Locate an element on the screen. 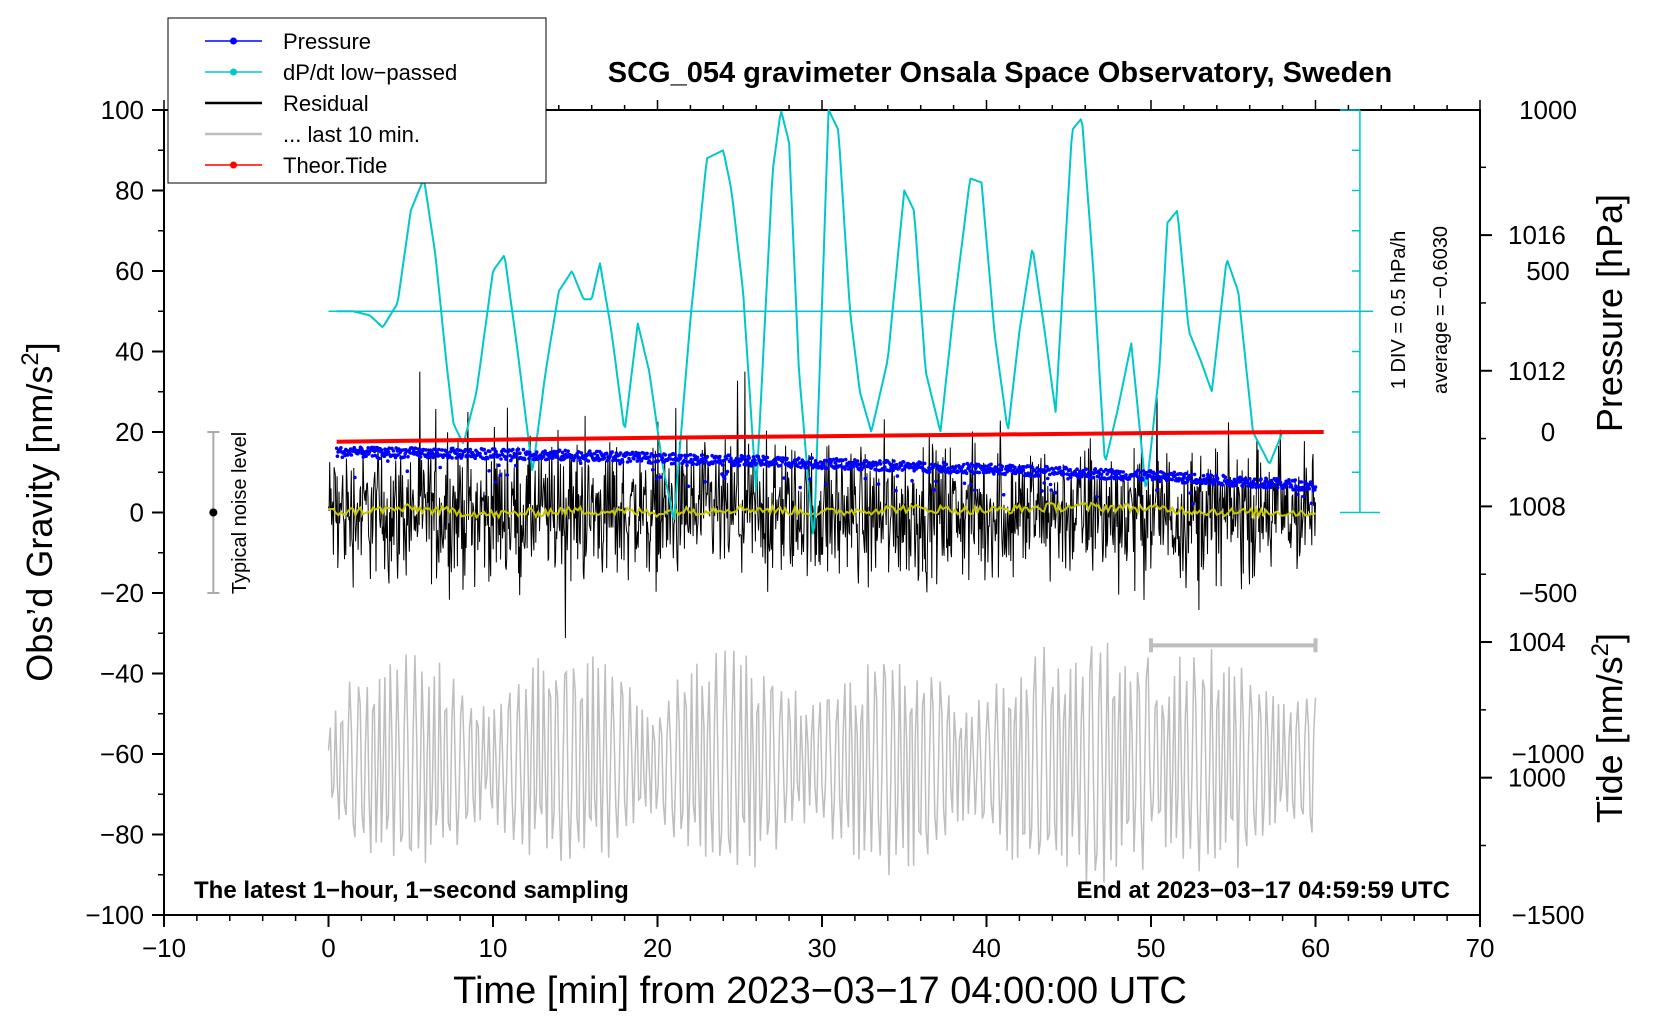 The height and width of the screenshot is (1020, 1660). tide-tick-label-0: 1000 is located at coordinates (1548, 110).